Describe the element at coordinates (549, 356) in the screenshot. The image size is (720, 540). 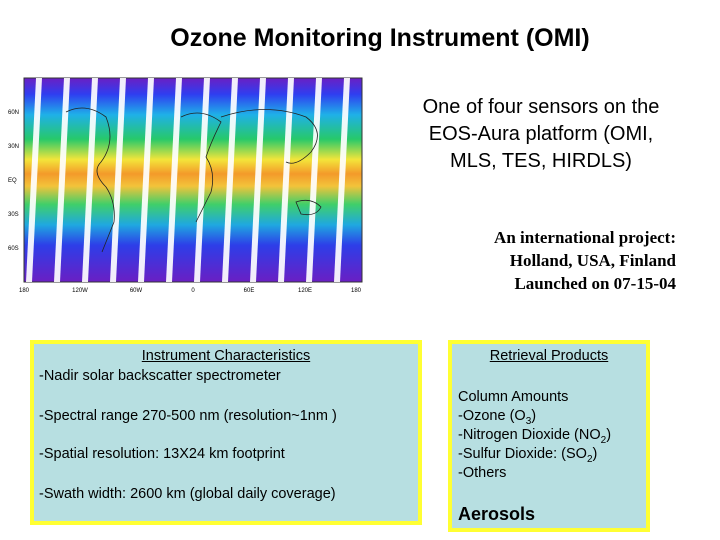
I see `retrieval-heading: Retrieval Products` at that location.